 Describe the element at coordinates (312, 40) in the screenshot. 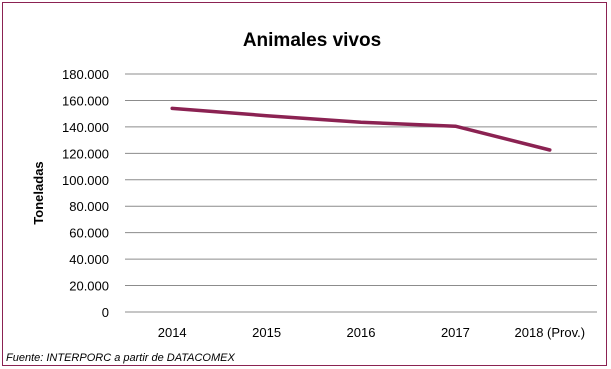

I see `chart-title: Animales vivos` at that location.